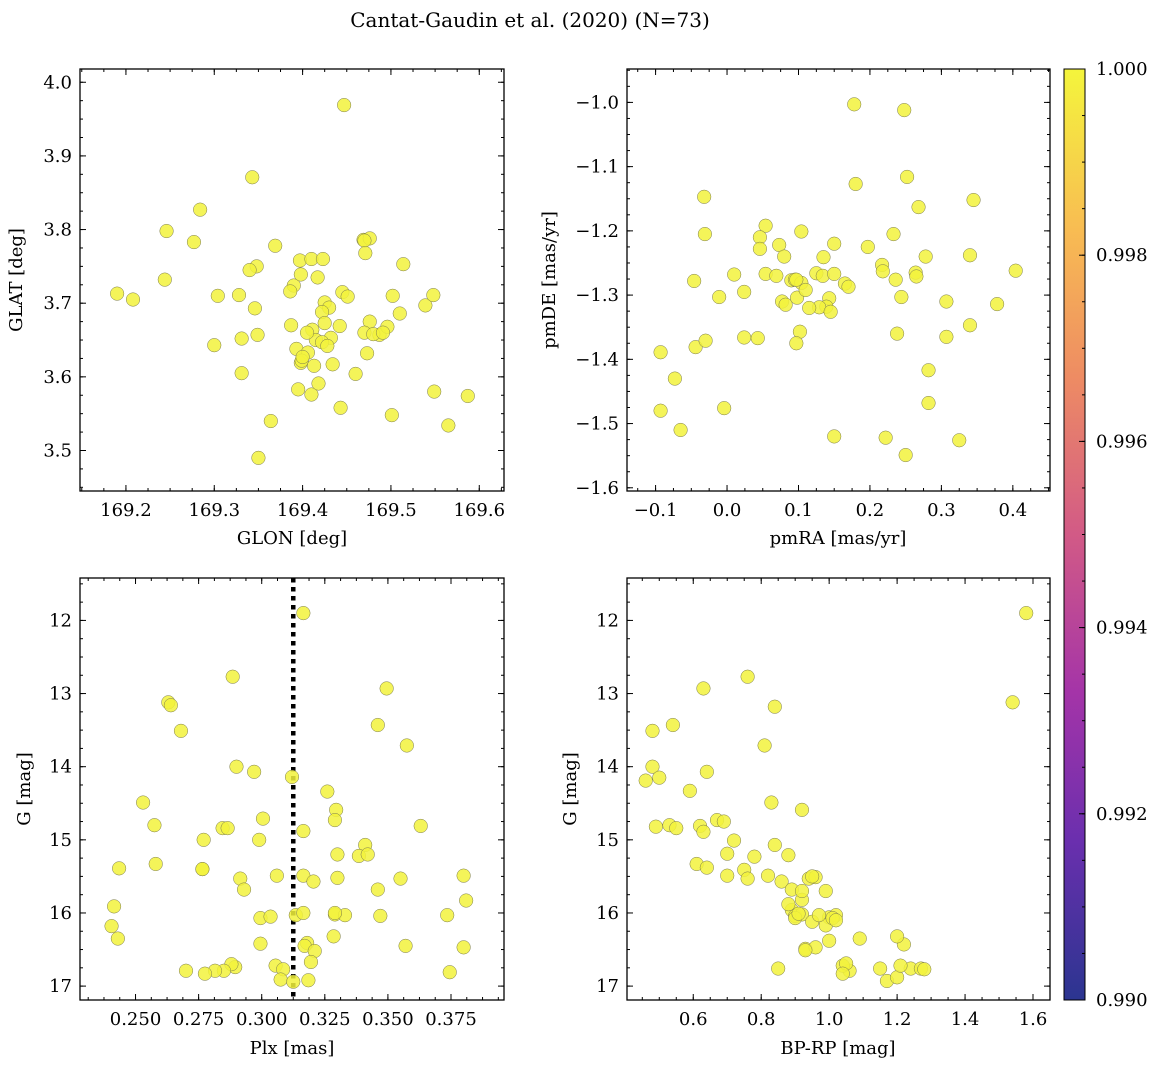 Image resolution: width=1161 pixels, height=1068 pixels. I want to click on colorbar-tick-label: 0.990, so click(1122, 1000).